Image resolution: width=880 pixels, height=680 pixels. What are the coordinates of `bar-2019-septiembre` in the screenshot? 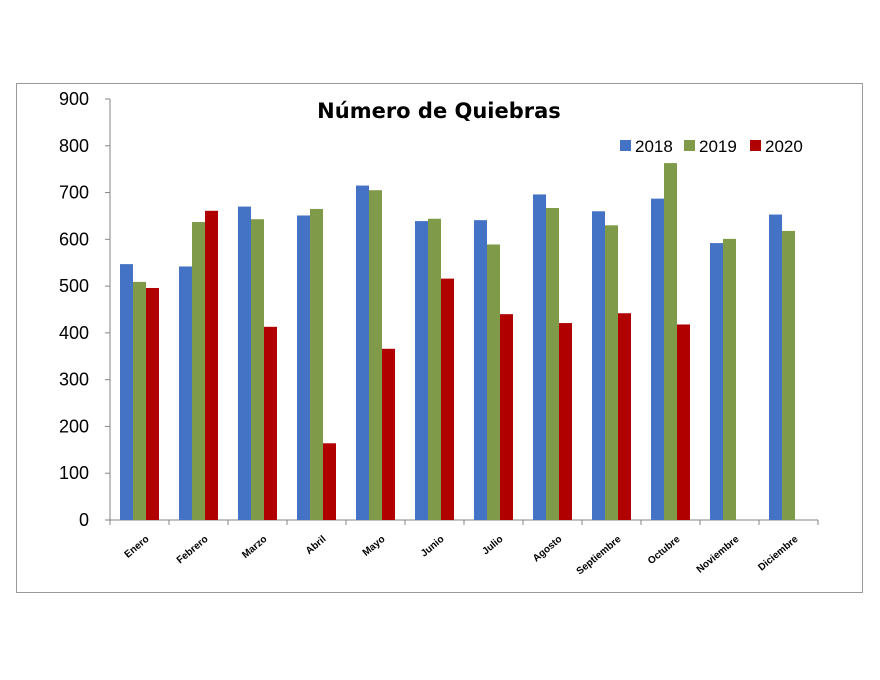 It's located at (611, 373).